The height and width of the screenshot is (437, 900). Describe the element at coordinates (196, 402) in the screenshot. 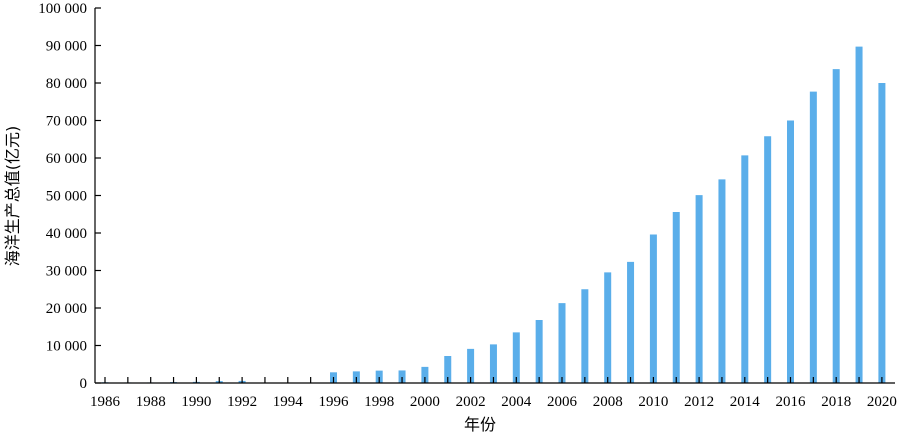

I see `x-tick-label: 1990` at that location.